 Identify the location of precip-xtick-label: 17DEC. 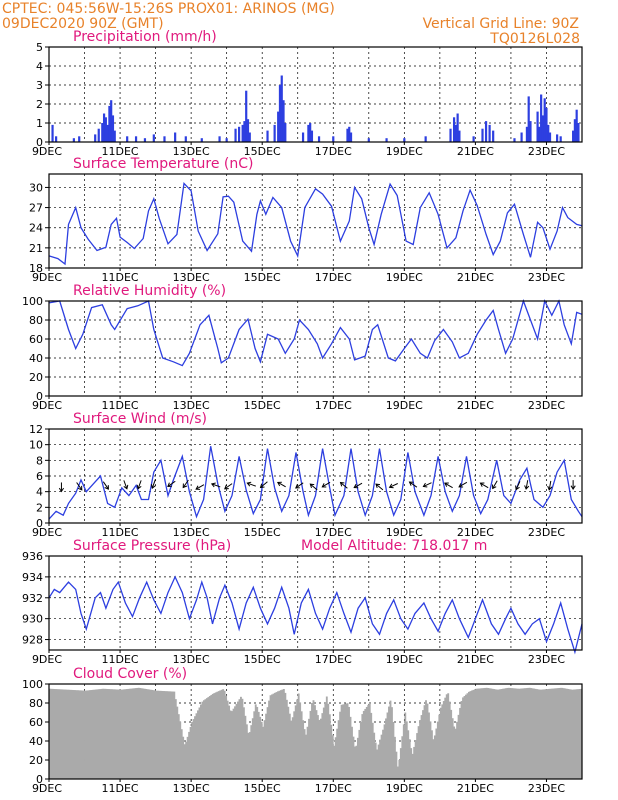
(333, 151).